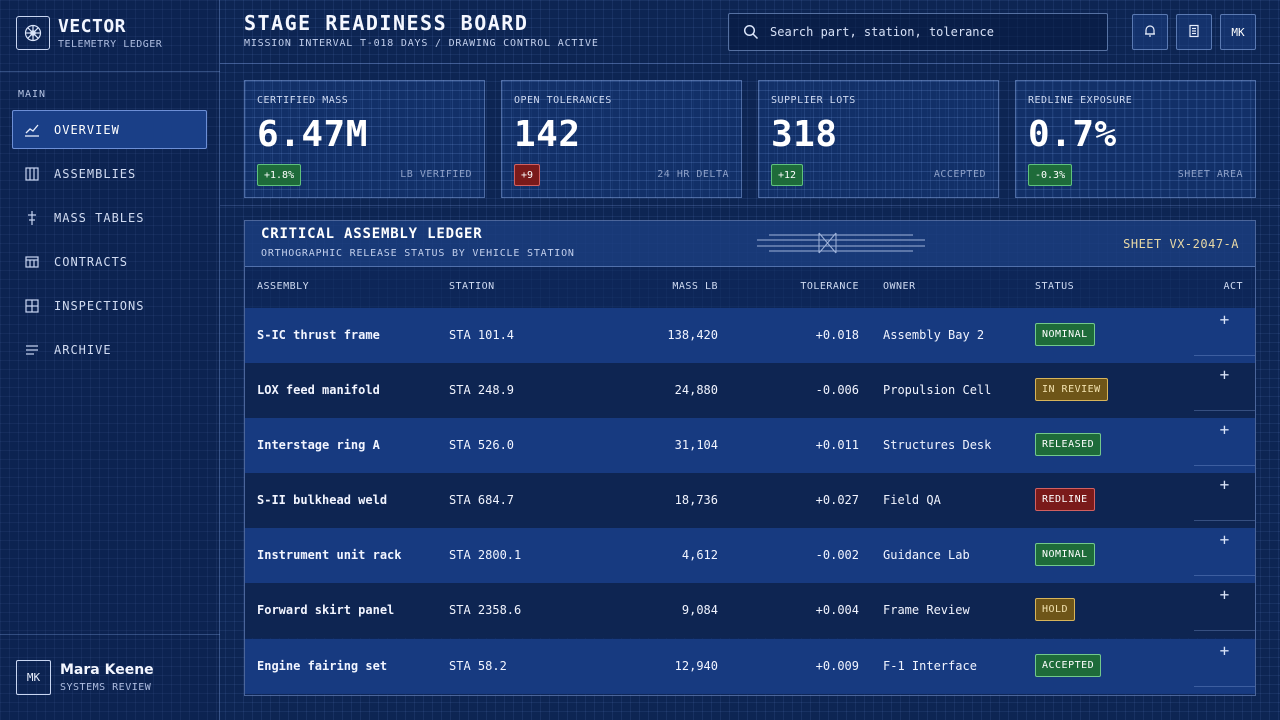 The image size is (1280, 720). Describe the element at coordinates (92, 26) in the screenshot. I see `brand-title: VECTOR` at that location.